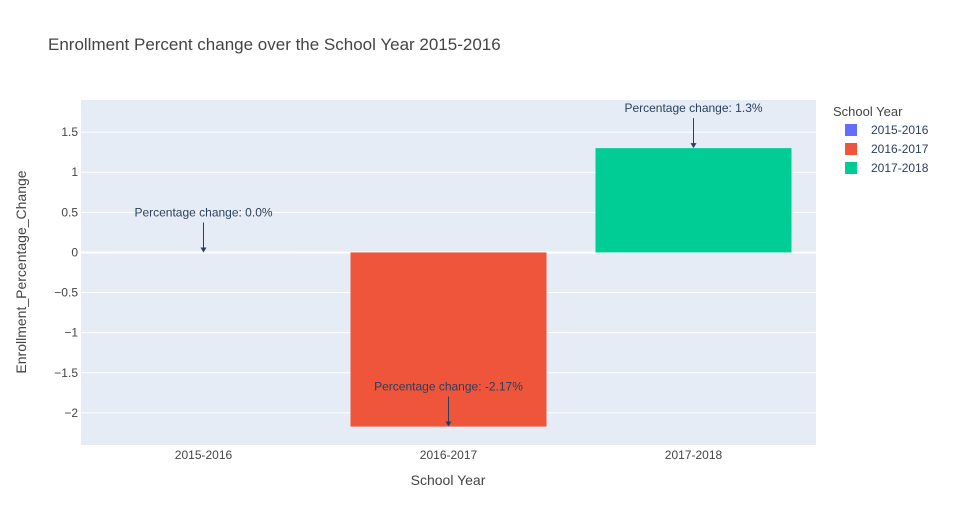 The height and width of the screenshot is (524, 955). What do you see at coordinates (203, 212) in the screenshot?
I see `annotation-label: Percentage change: 0.0%` at bounding box center [203, 212].